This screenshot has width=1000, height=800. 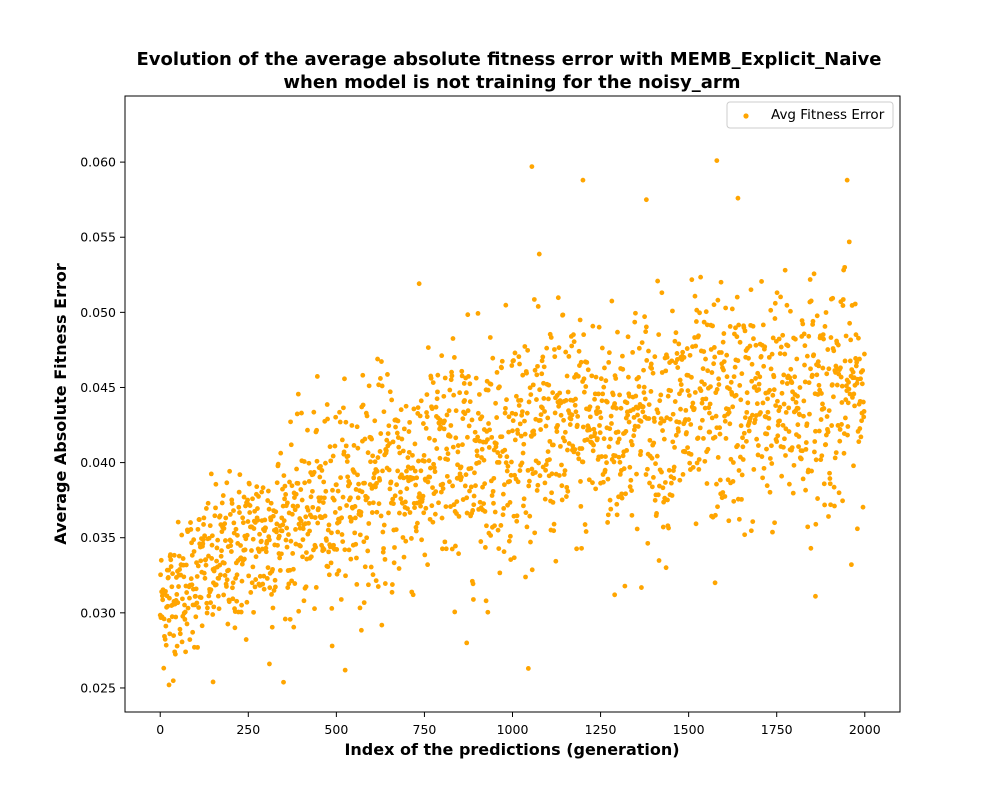 What do you see at coordinates (511, 749) in the screenshot?
I see `x-axis-label: Index of the predictions (generation)` at bounding box center [511, 749].